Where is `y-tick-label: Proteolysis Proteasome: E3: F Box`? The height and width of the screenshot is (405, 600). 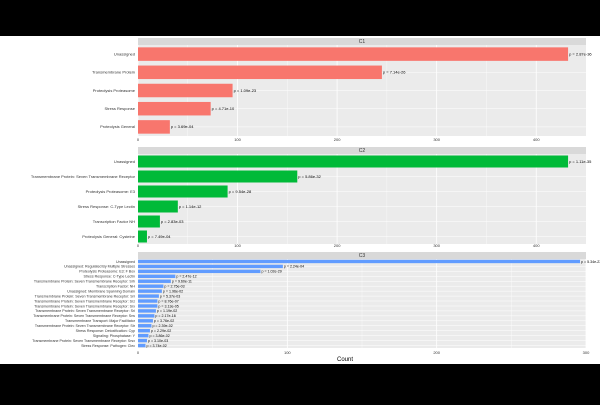
y-tick-label: Proteolysis Proteasome: E3: F Box is located at coordinates (107, 272).